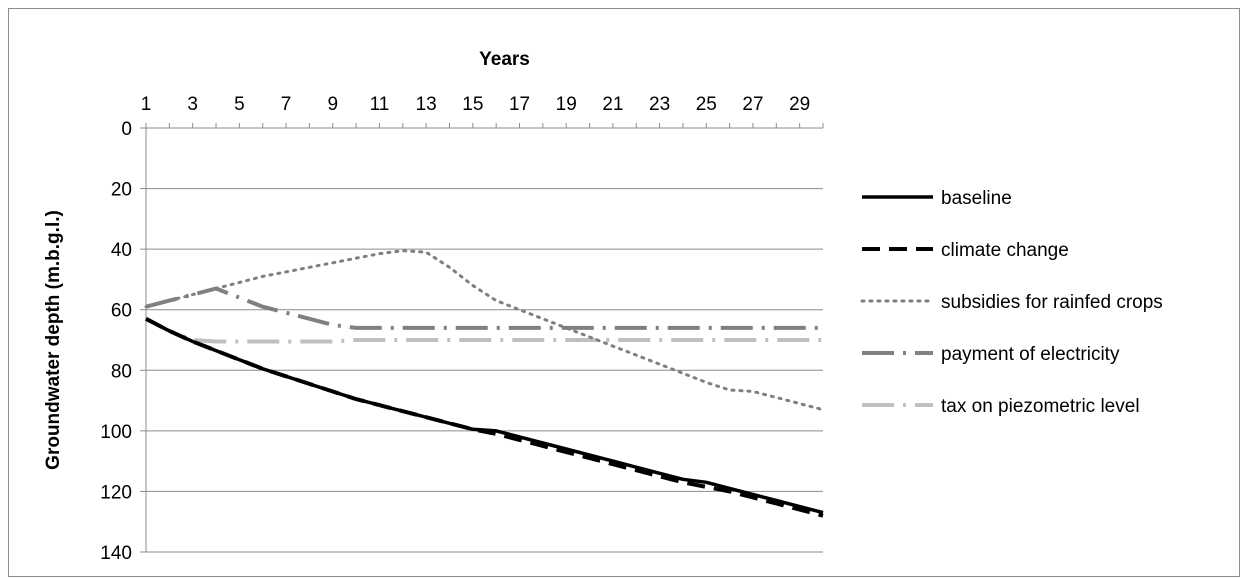 The width and height of the screenshot is (1250, 579). Describe the element at coordinates (472, 104) in the screenshot. I see `x-tick-label: 15` at that location.